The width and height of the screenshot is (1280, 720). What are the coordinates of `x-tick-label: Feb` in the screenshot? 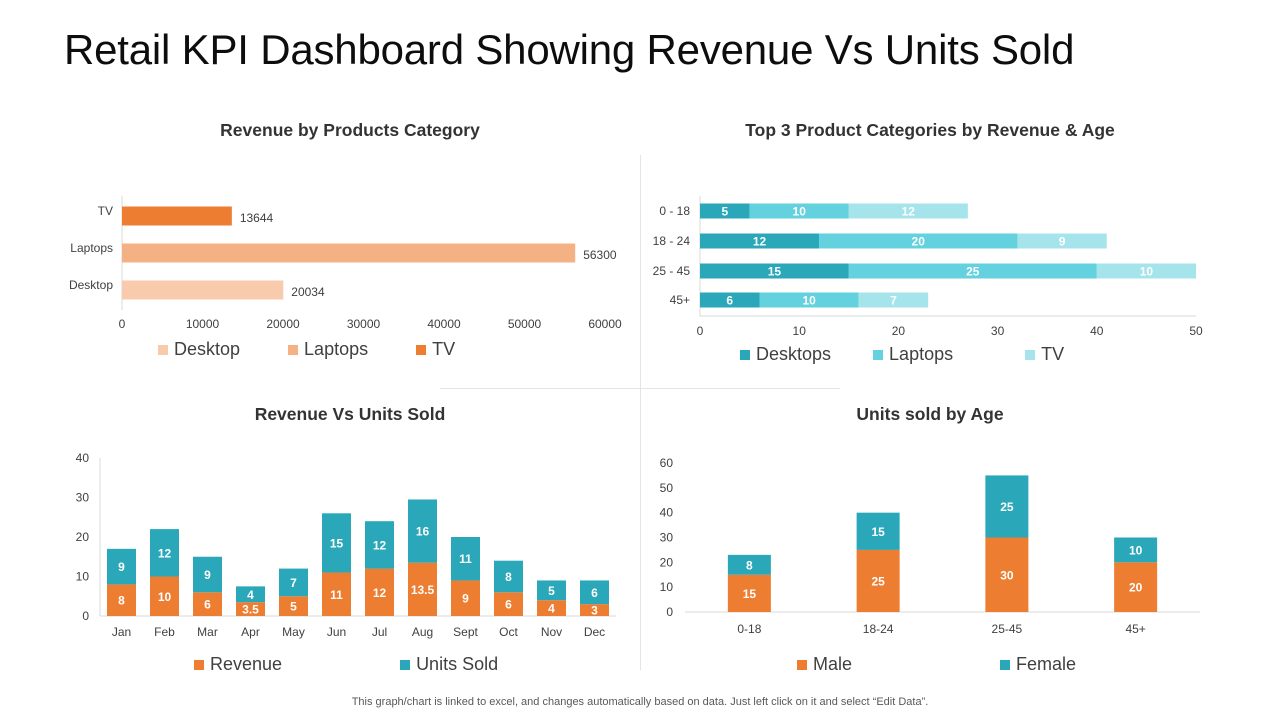 It's located at (164, 632).